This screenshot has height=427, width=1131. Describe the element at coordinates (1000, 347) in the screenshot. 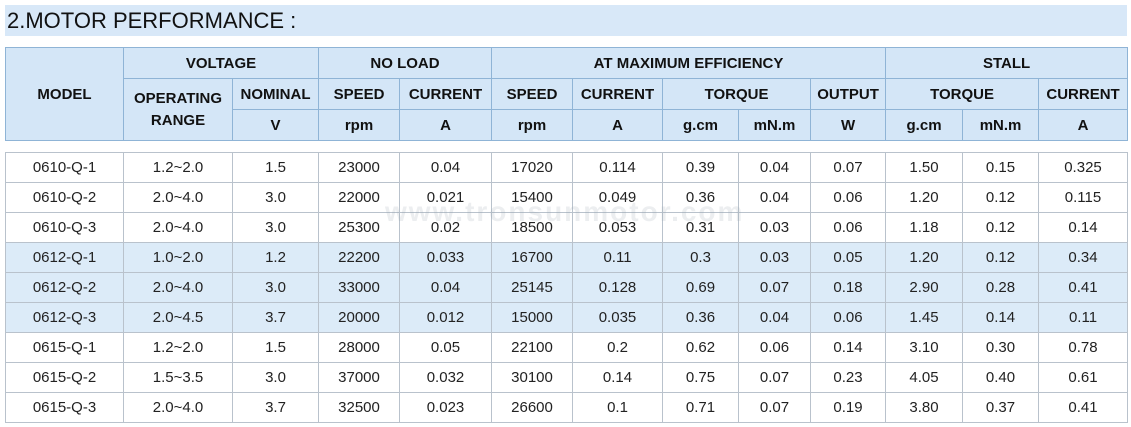

I see `data-cell: 0.30` at that location.